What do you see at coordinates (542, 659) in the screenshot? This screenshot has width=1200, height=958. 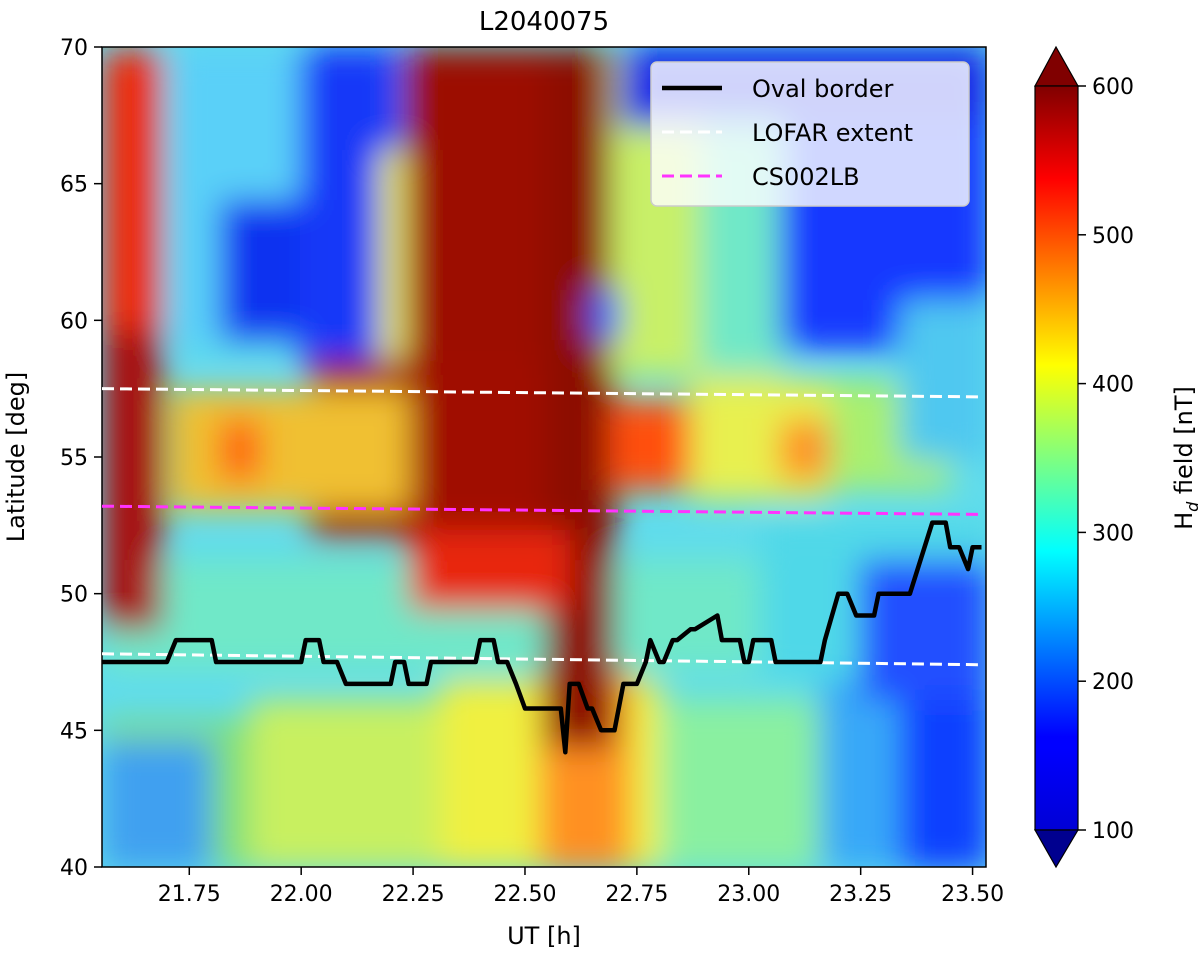 I see `lofar-extent-lower-line` at bounding box center [542, 659].